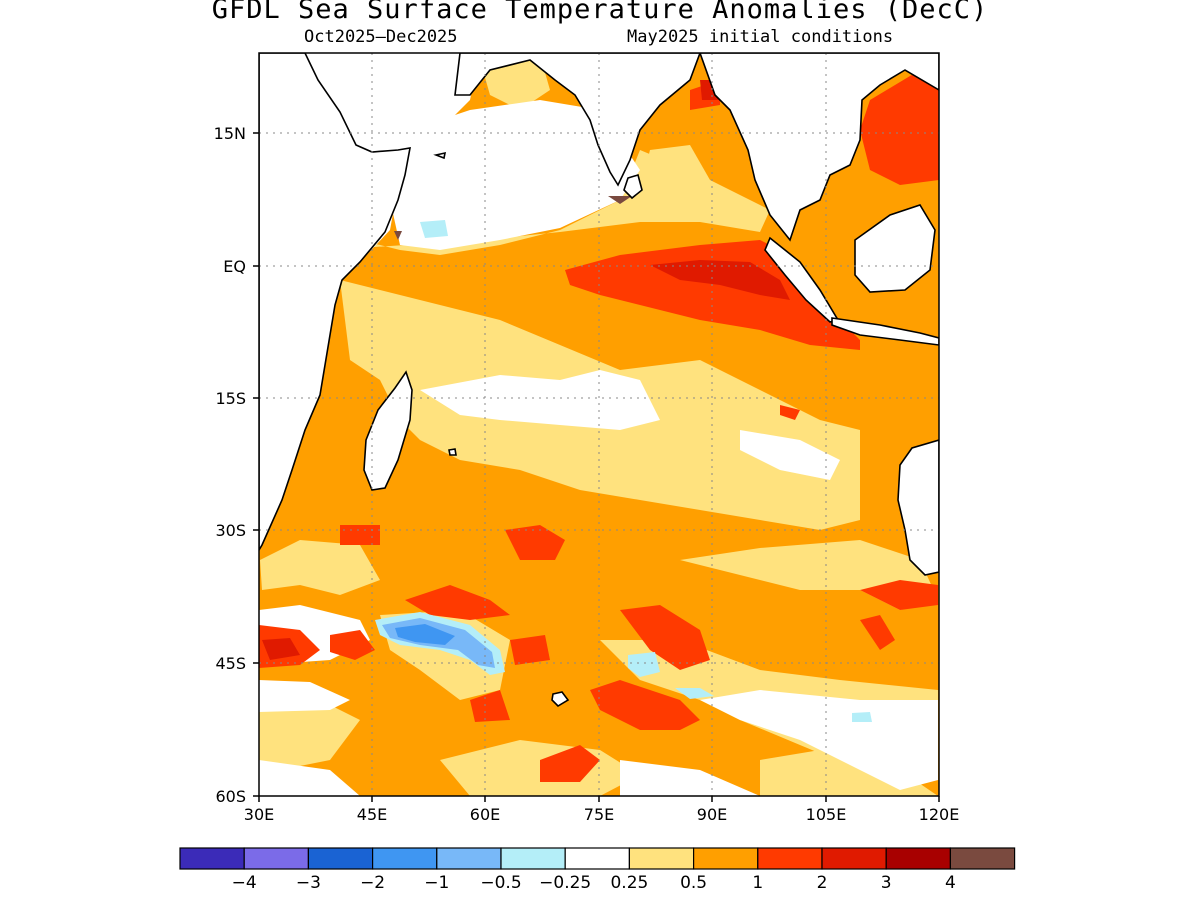 This screenshot has width=1200, height=900. What do you see at coordinates (822, 883) in the screenshot?
I see `colorbar-label: 2` at bounding box center [822, 883].